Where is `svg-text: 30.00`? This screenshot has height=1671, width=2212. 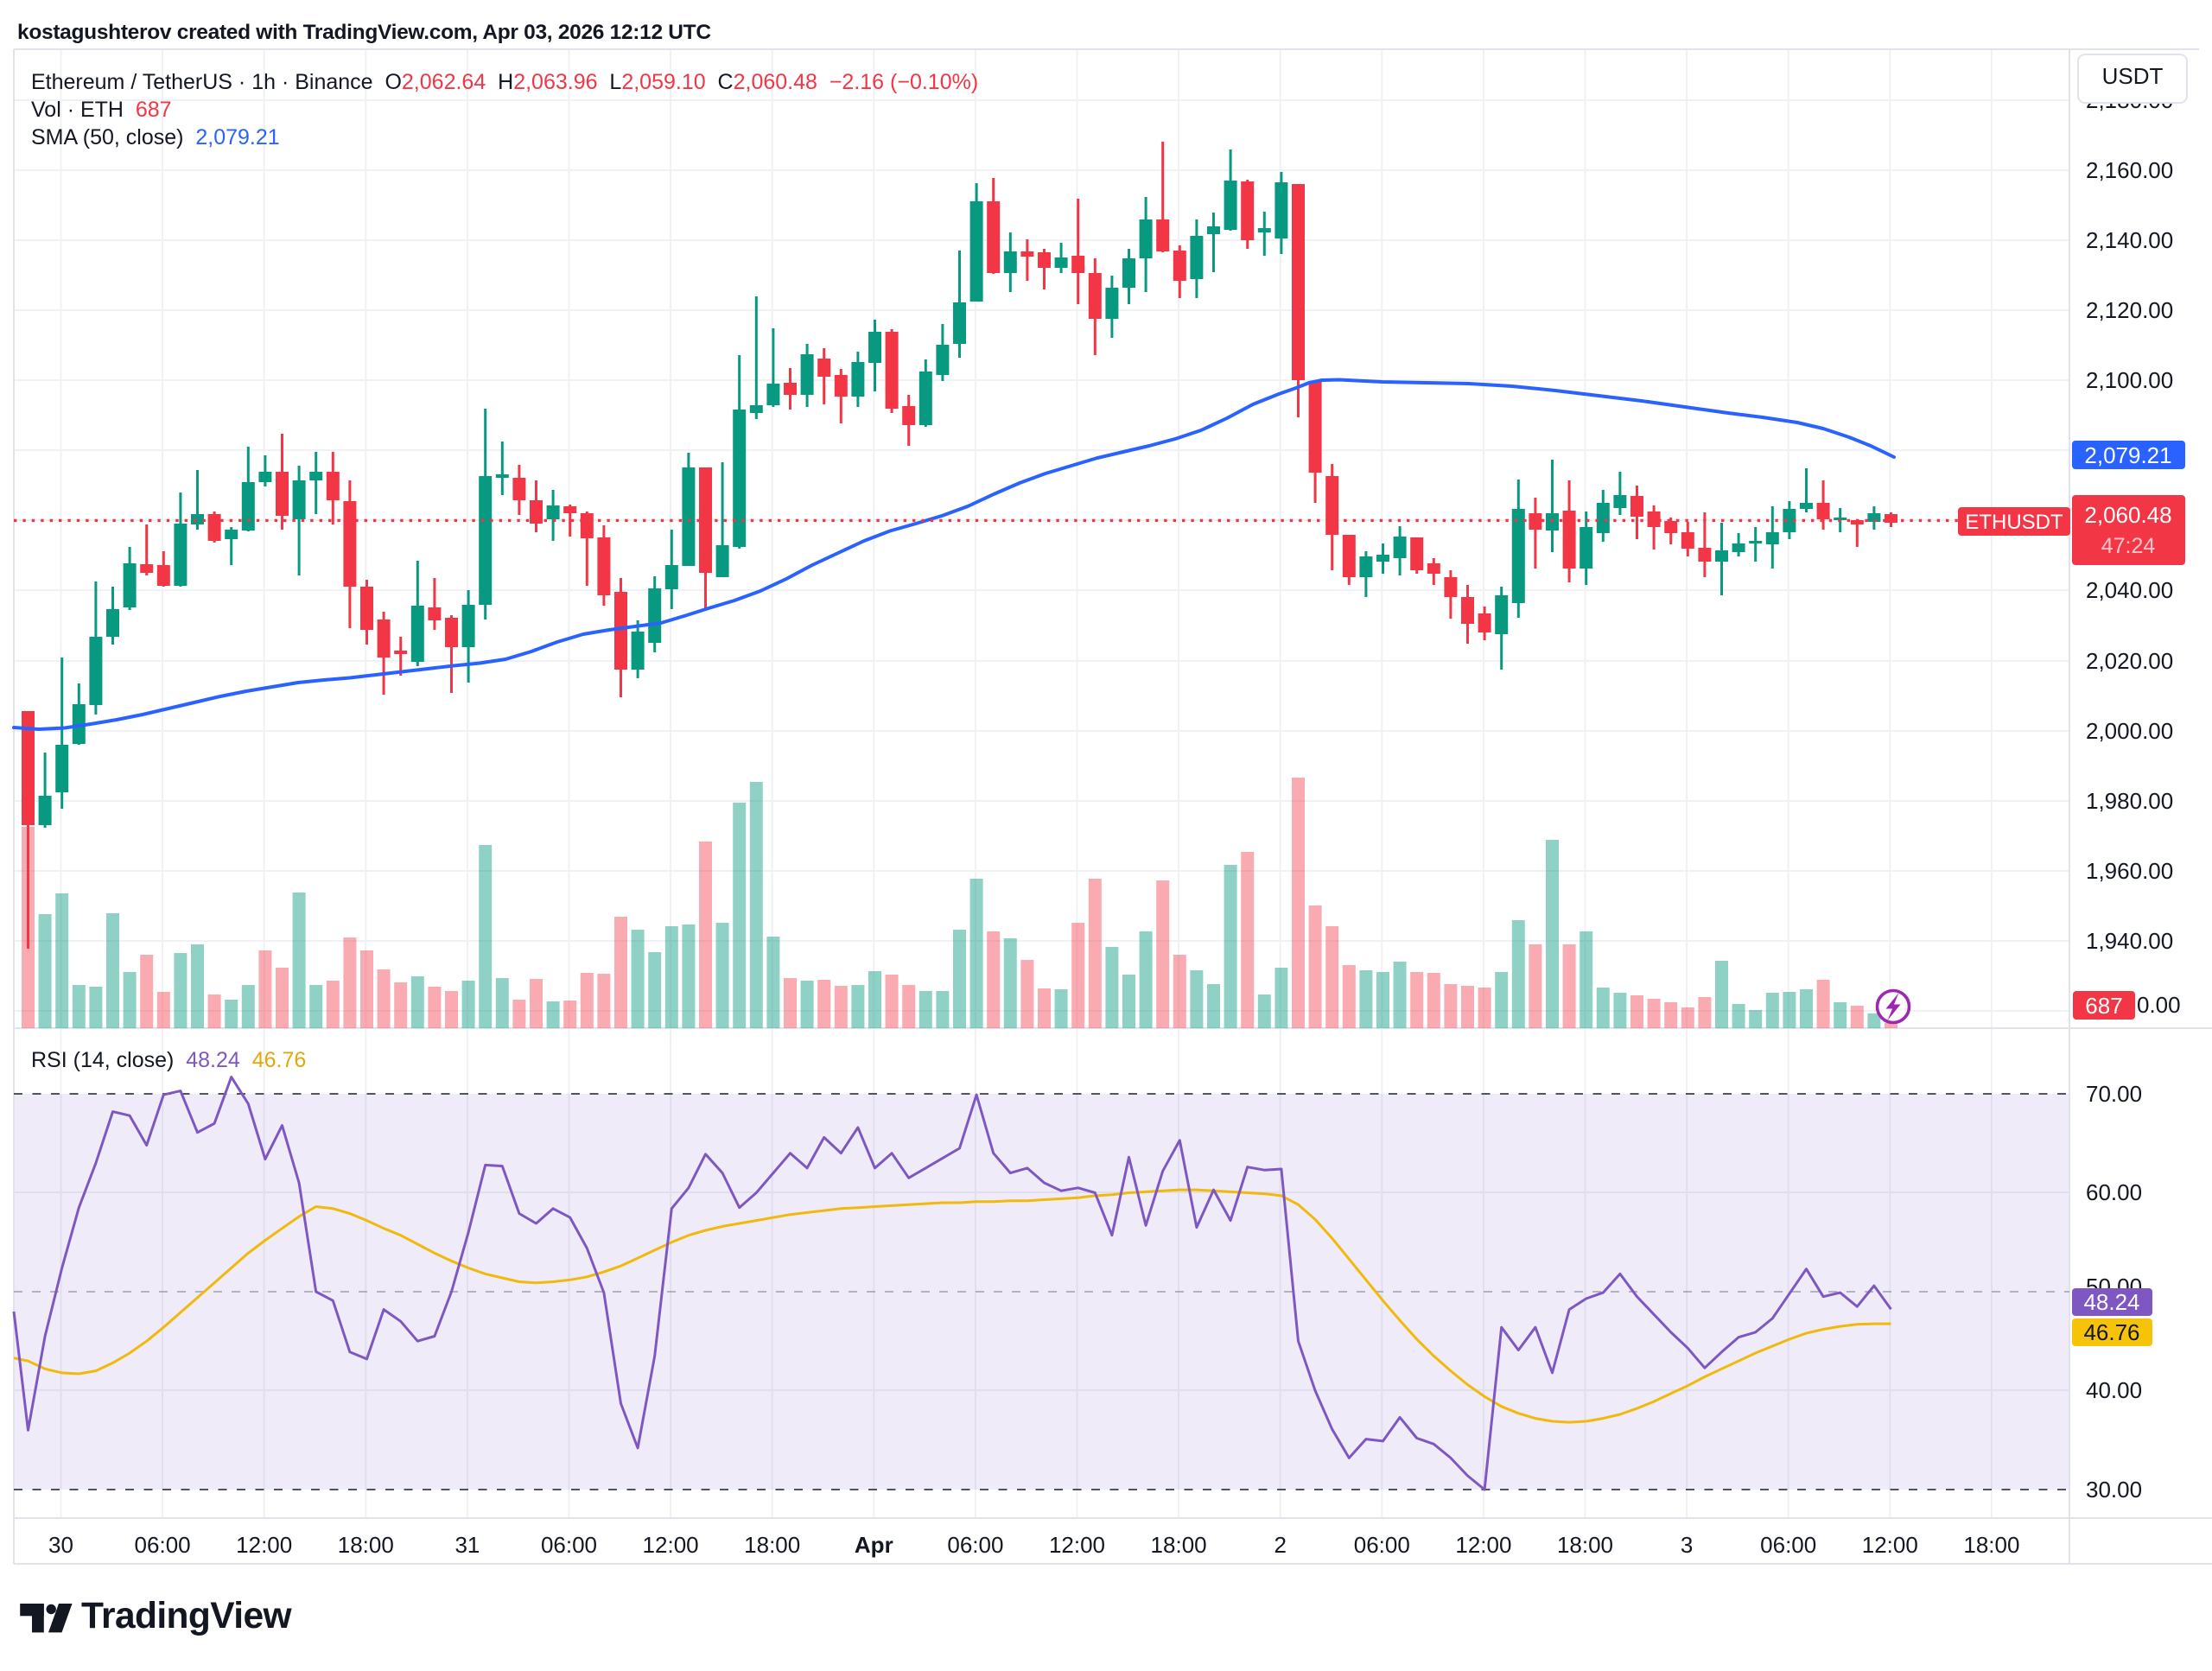
svg-text: 30.00 is located at coordinates (2114, 1490).